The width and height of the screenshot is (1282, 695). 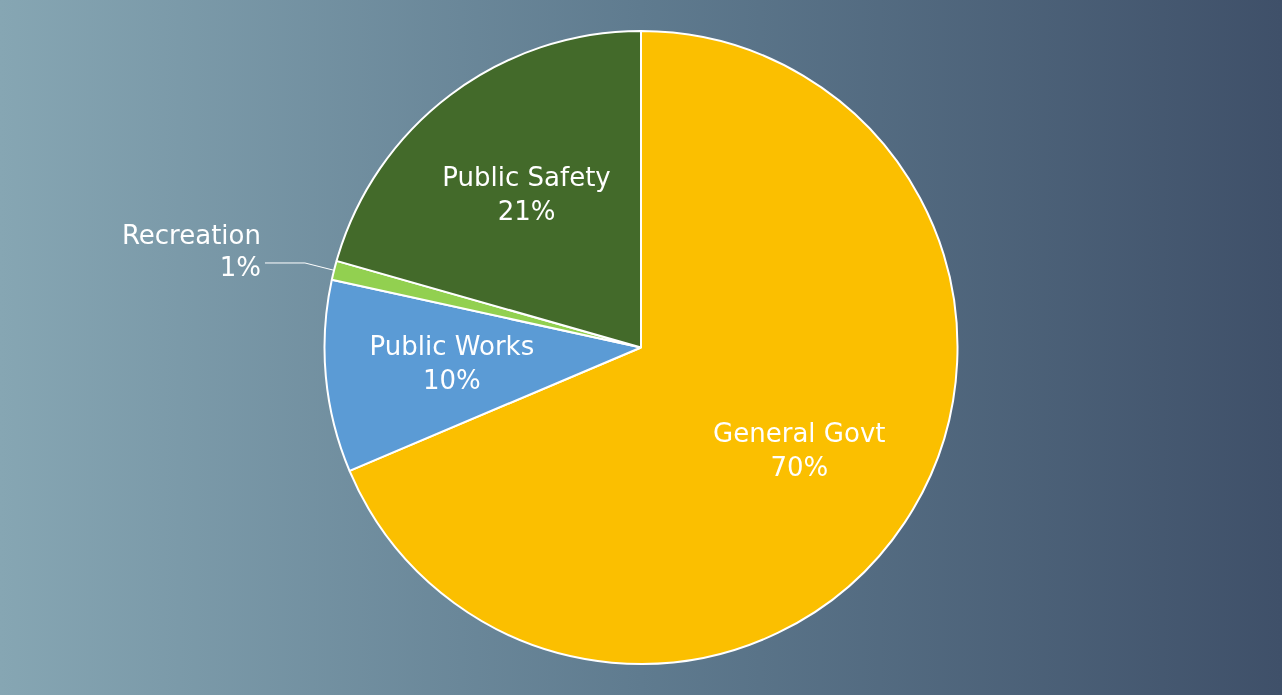 I want to click on slice-label: Recreation, so click(x=191, y=234).